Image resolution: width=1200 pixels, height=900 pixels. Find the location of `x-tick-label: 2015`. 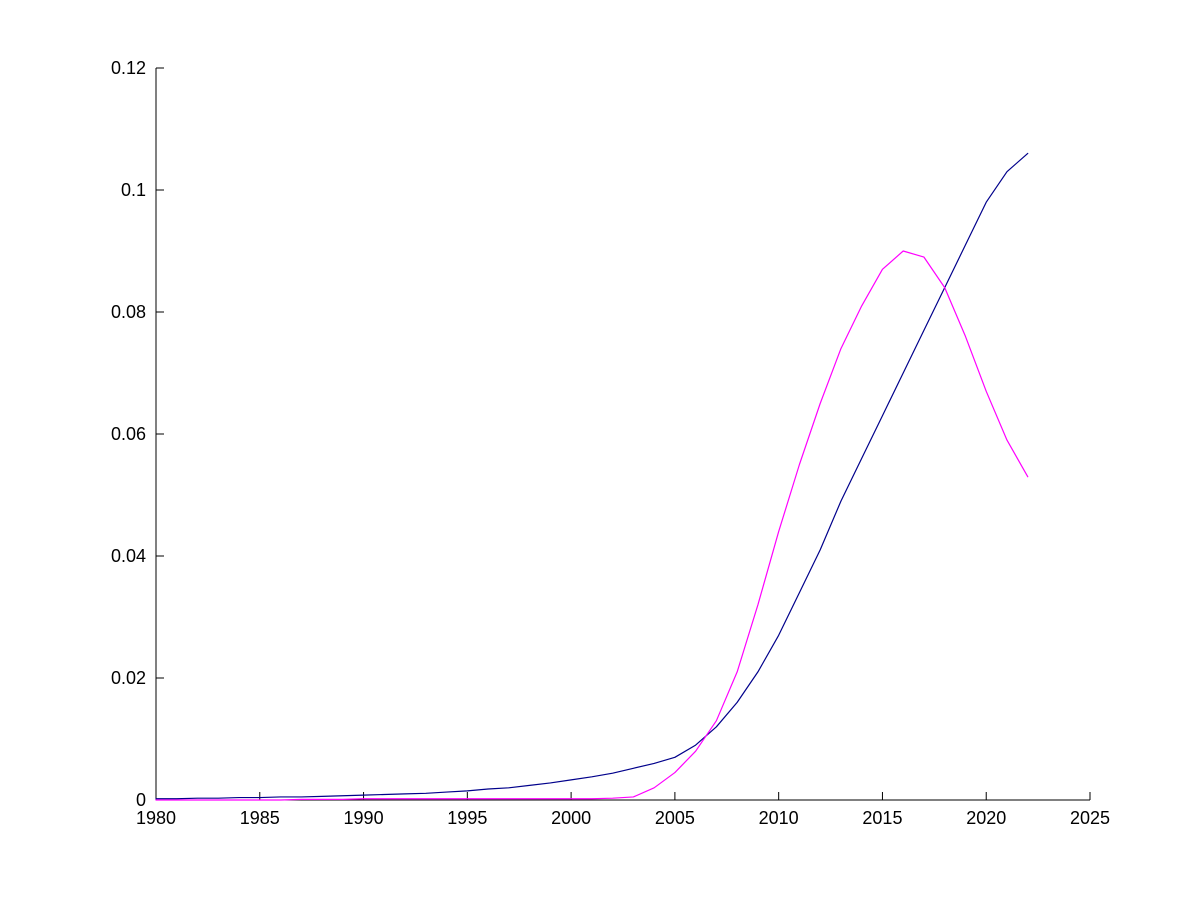

x-tick-label: 2015 is located at coordinates (882, 818).